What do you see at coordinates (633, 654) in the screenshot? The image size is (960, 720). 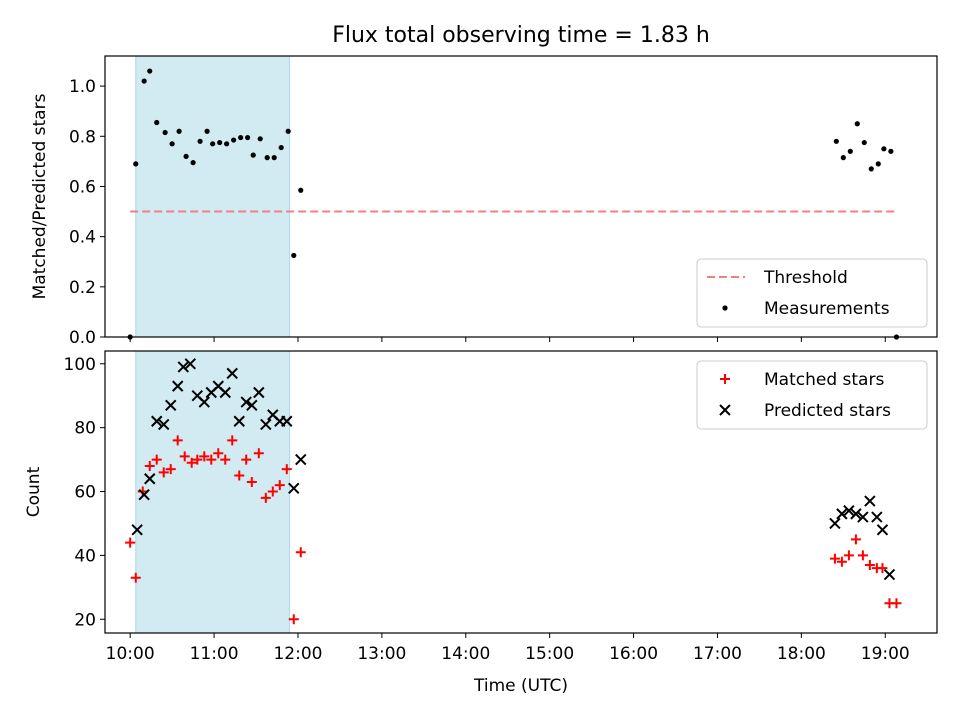 I see `x-tick-label: 16:00` at bounding box center [633, 654].